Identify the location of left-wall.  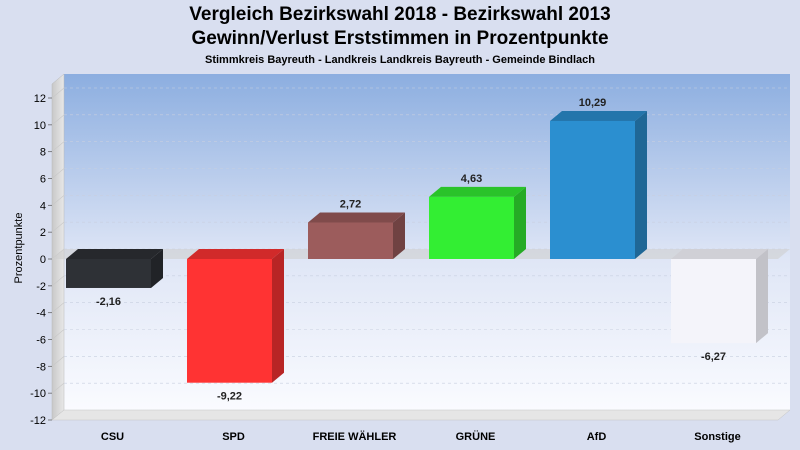
(58, 247).